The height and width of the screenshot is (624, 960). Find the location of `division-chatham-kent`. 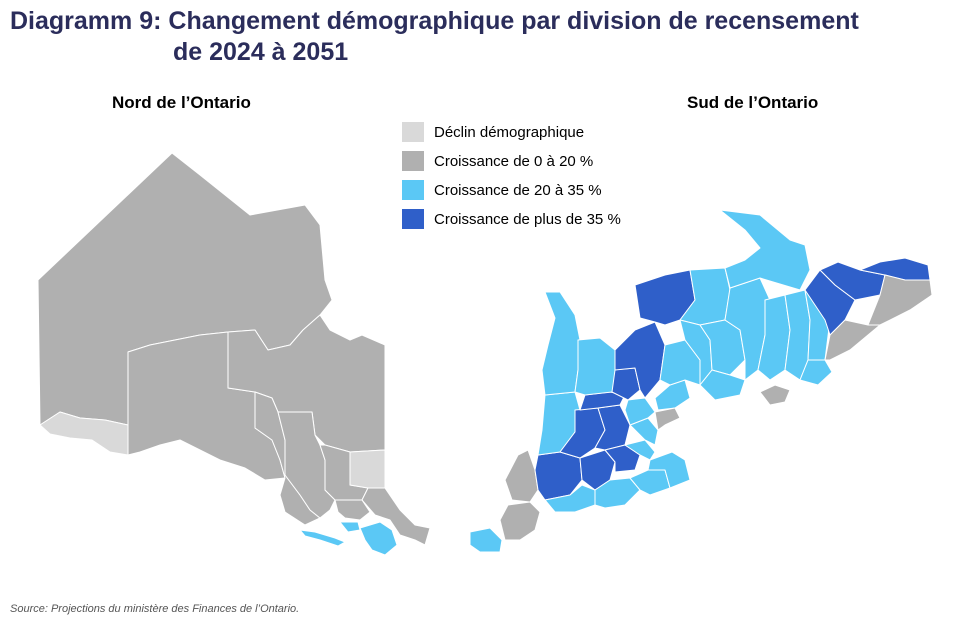

division-chatham-kent is located at coordinates (520, 521).